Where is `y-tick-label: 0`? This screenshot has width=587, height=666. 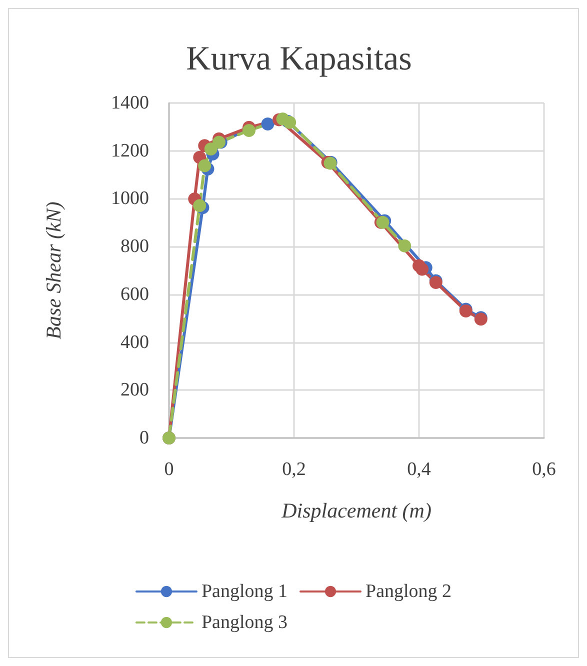 y-tick-label: 0 is located at coordinates (144, 438).